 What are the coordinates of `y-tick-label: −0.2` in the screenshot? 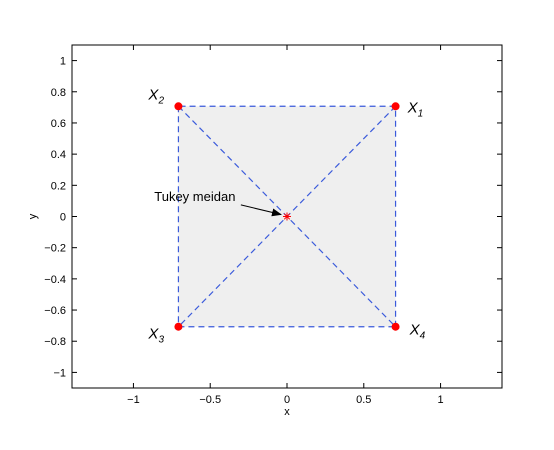 It's located at (55, 249).